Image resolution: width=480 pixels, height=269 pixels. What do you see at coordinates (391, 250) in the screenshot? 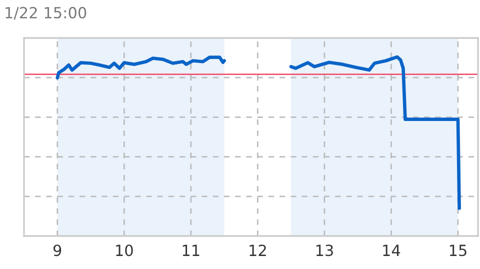
I see `x-tick-label: 14` at bounding box center [391, 250].